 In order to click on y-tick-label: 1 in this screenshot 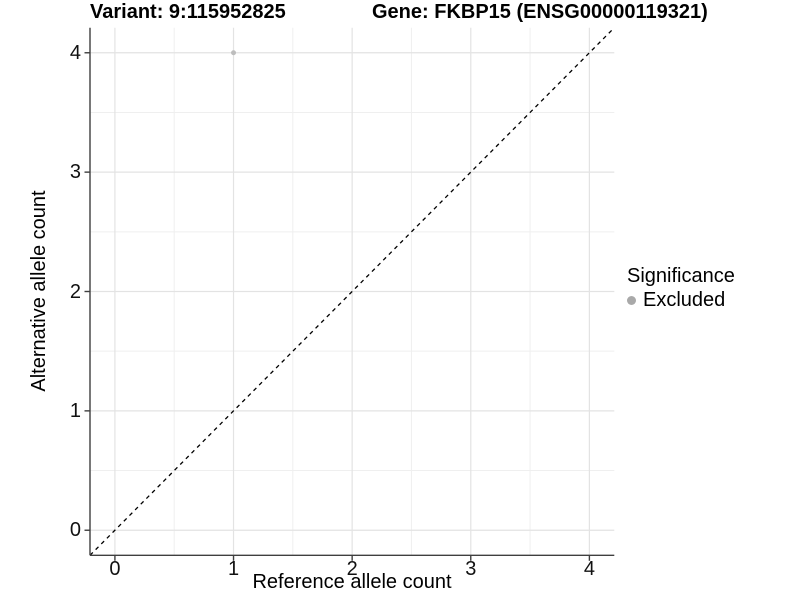, I will do `click(75, 410)`.